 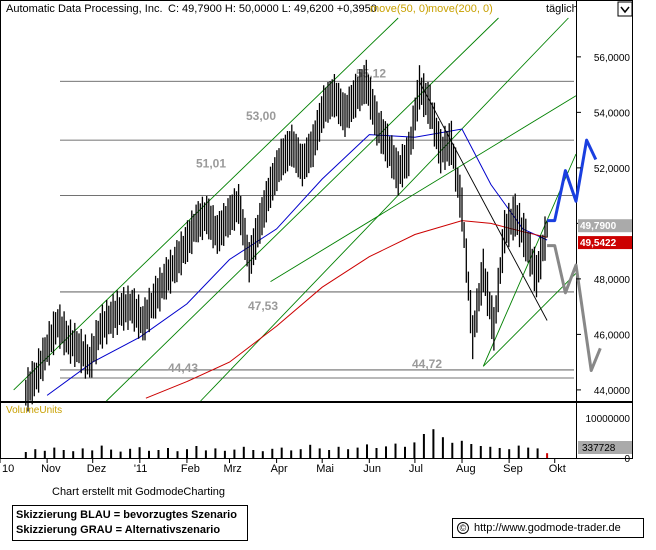 What do you see at coordinates (466, 469) in the screenshot?
I see `x-tick-label: Aug` at bounding box center [466, 469].